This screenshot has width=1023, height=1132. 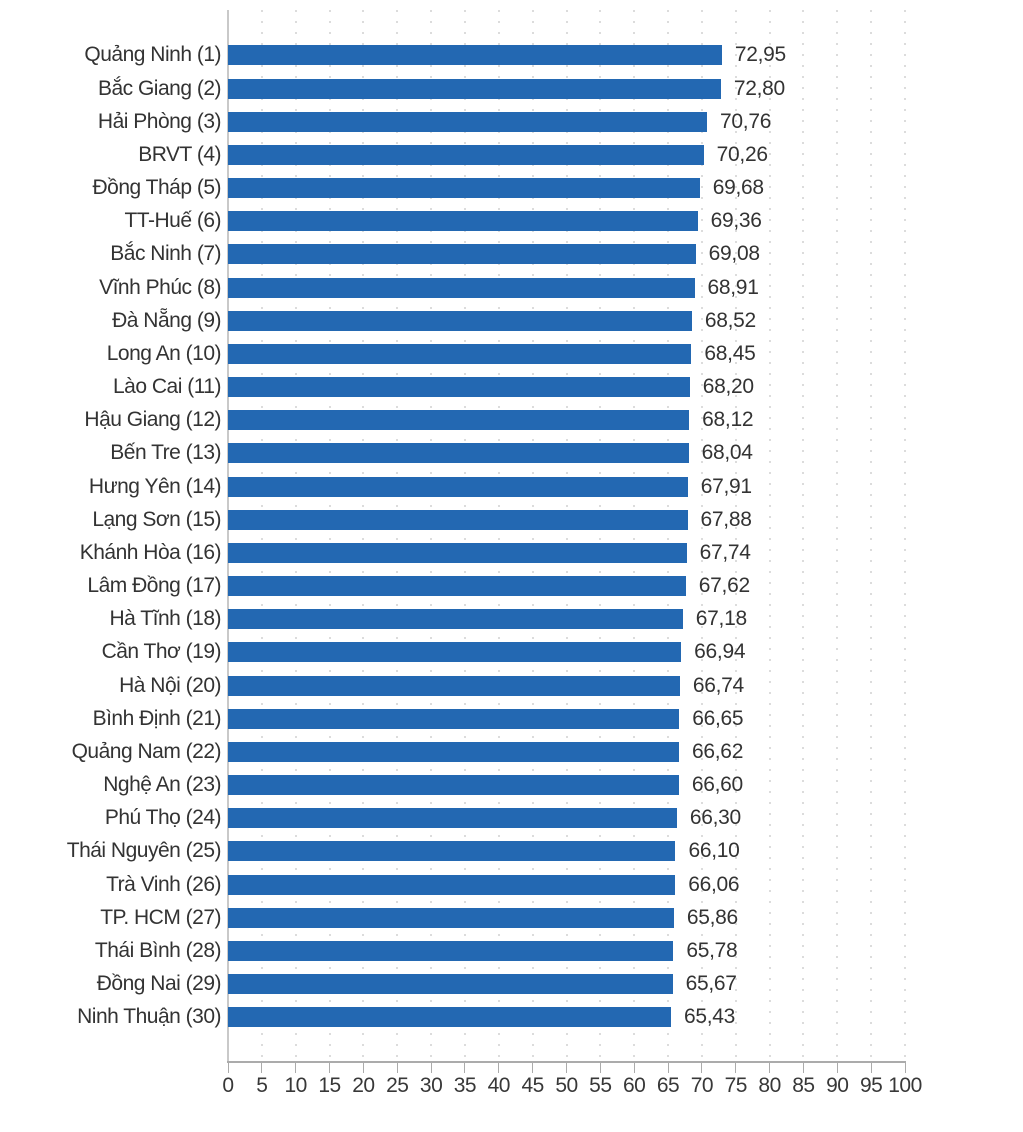 I want to click on value-label: 66,30, so click(x=715, y=818).